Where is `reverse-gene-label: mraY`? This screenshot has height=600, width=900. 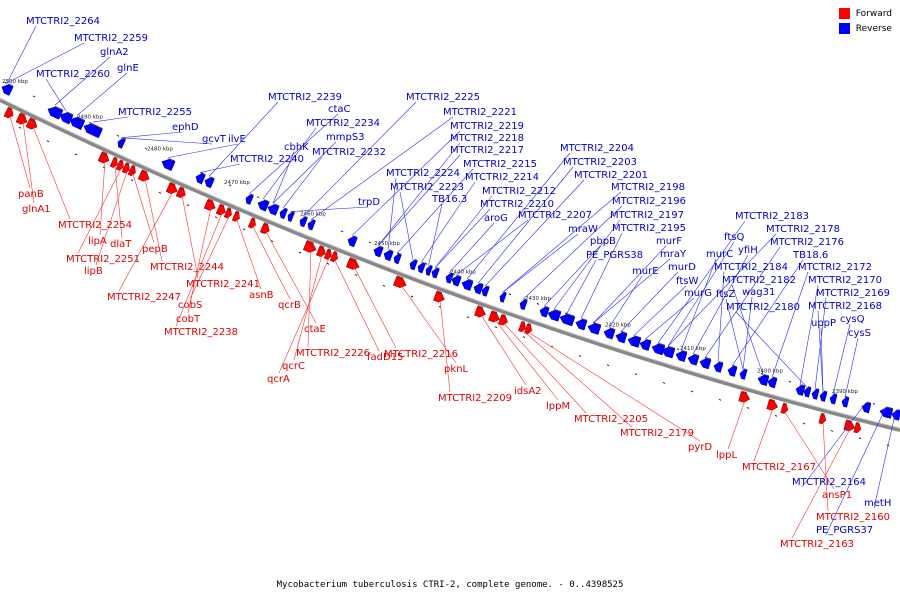
reverse-gene-label: mraY is located at coordinates (673, 254).